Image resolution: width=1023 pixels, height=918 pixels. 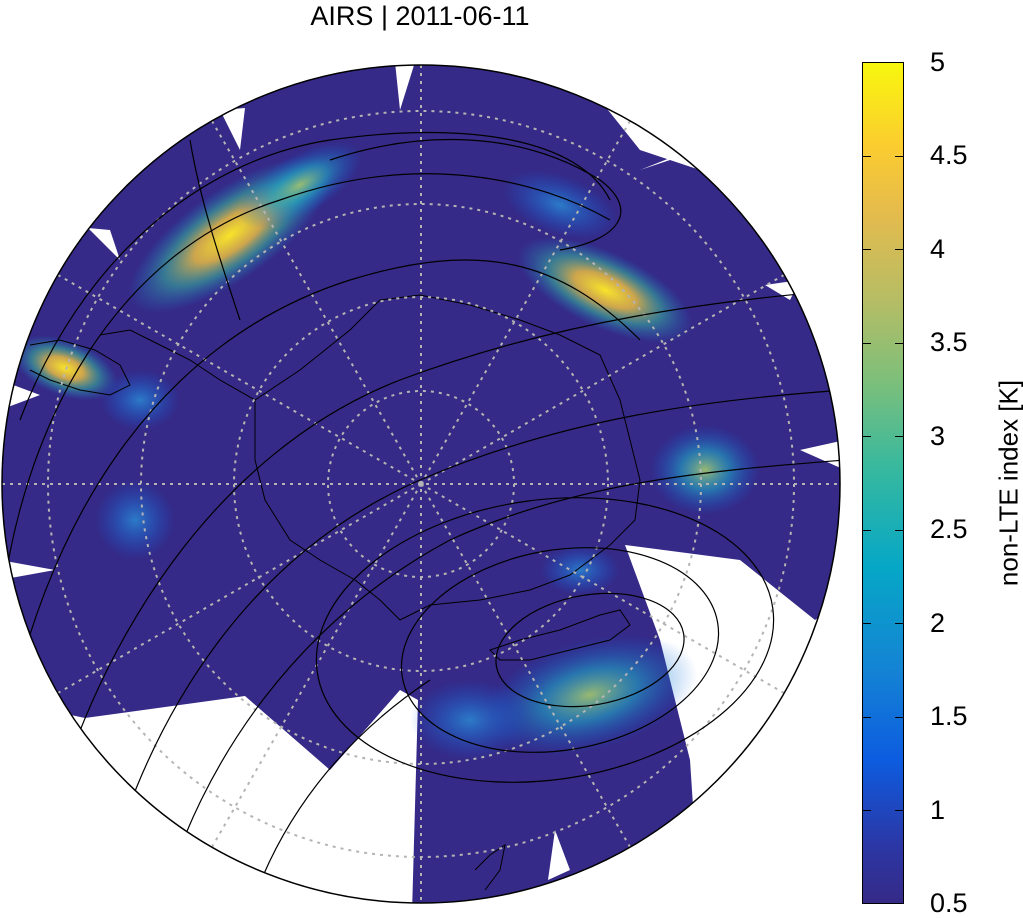 What do you see at coordinates (937, 810) in the screenshot?
I see `colorbar-tick-label: 1` at bounding box center [937, 810].